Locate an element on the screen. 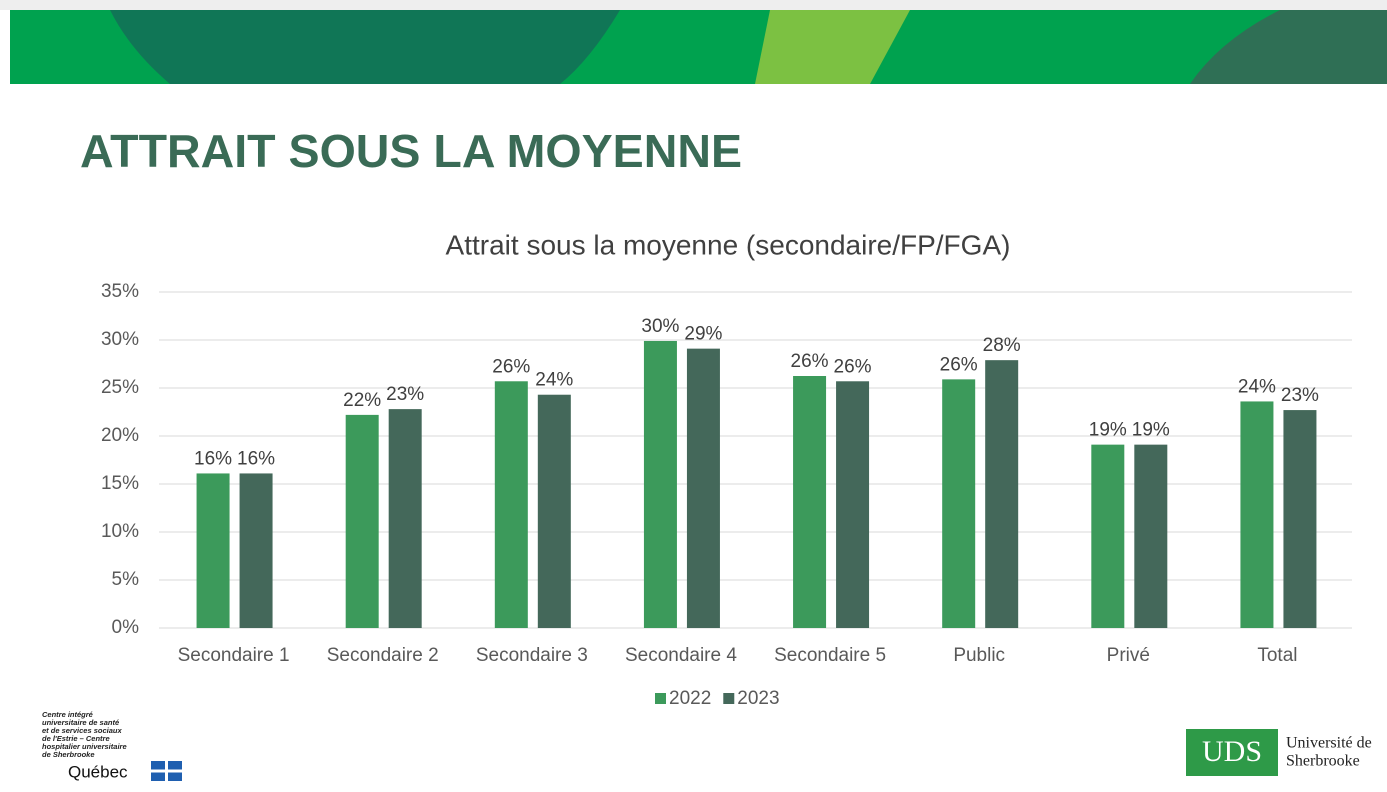 This screenshot has width=1387, height=792. y-tick-label: 25% is located at coordinates (120, 387).